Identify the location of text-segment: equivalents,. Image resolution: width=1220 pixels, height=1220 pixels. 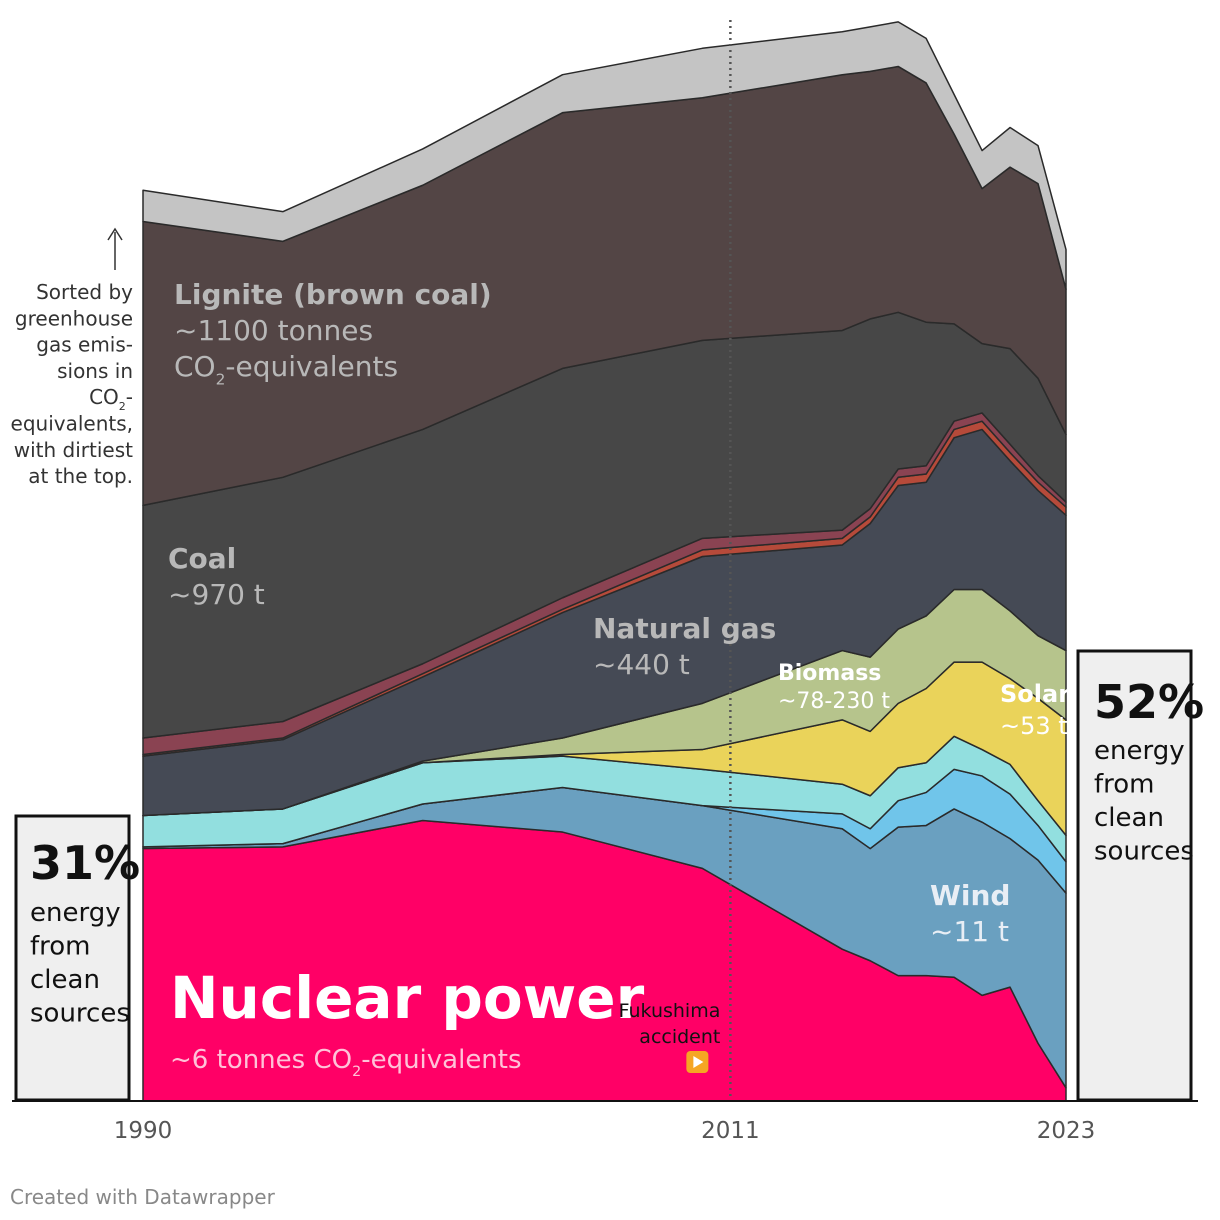
(72, 424).